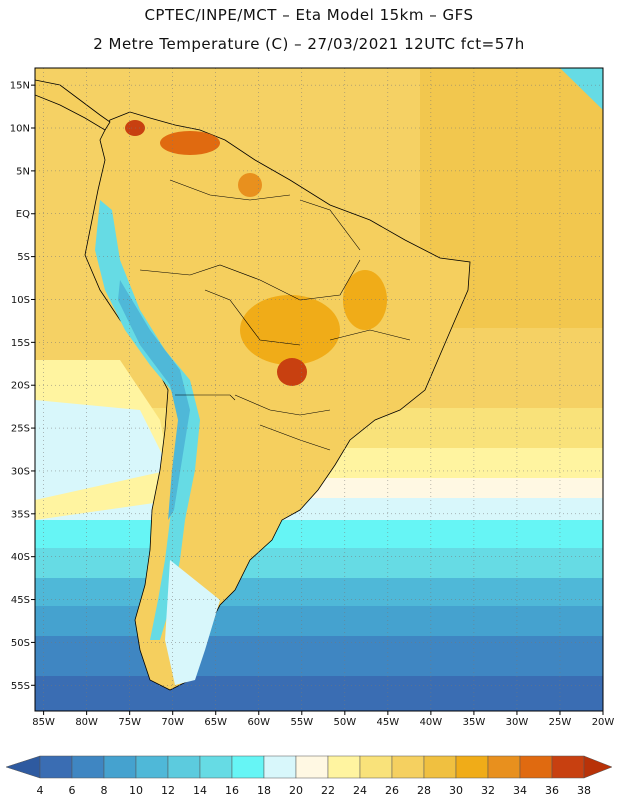  I want to click on lon-tick-label: 50W, so click(345, 722).